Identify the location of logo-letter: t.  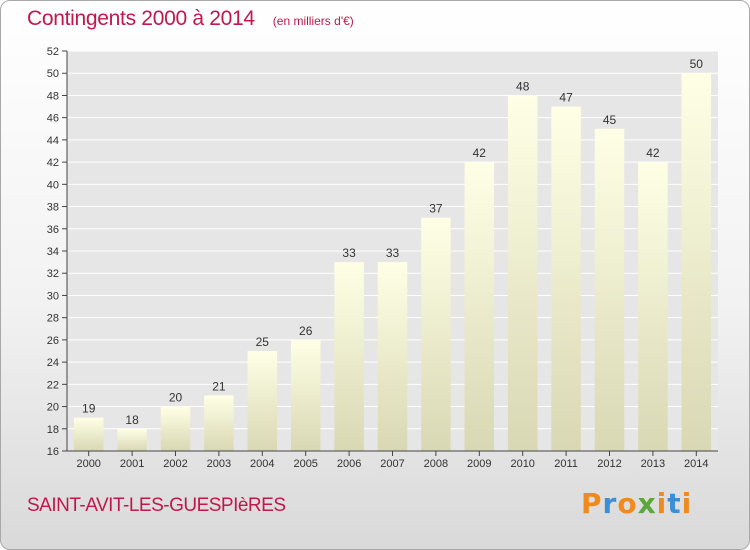
(674, 503).